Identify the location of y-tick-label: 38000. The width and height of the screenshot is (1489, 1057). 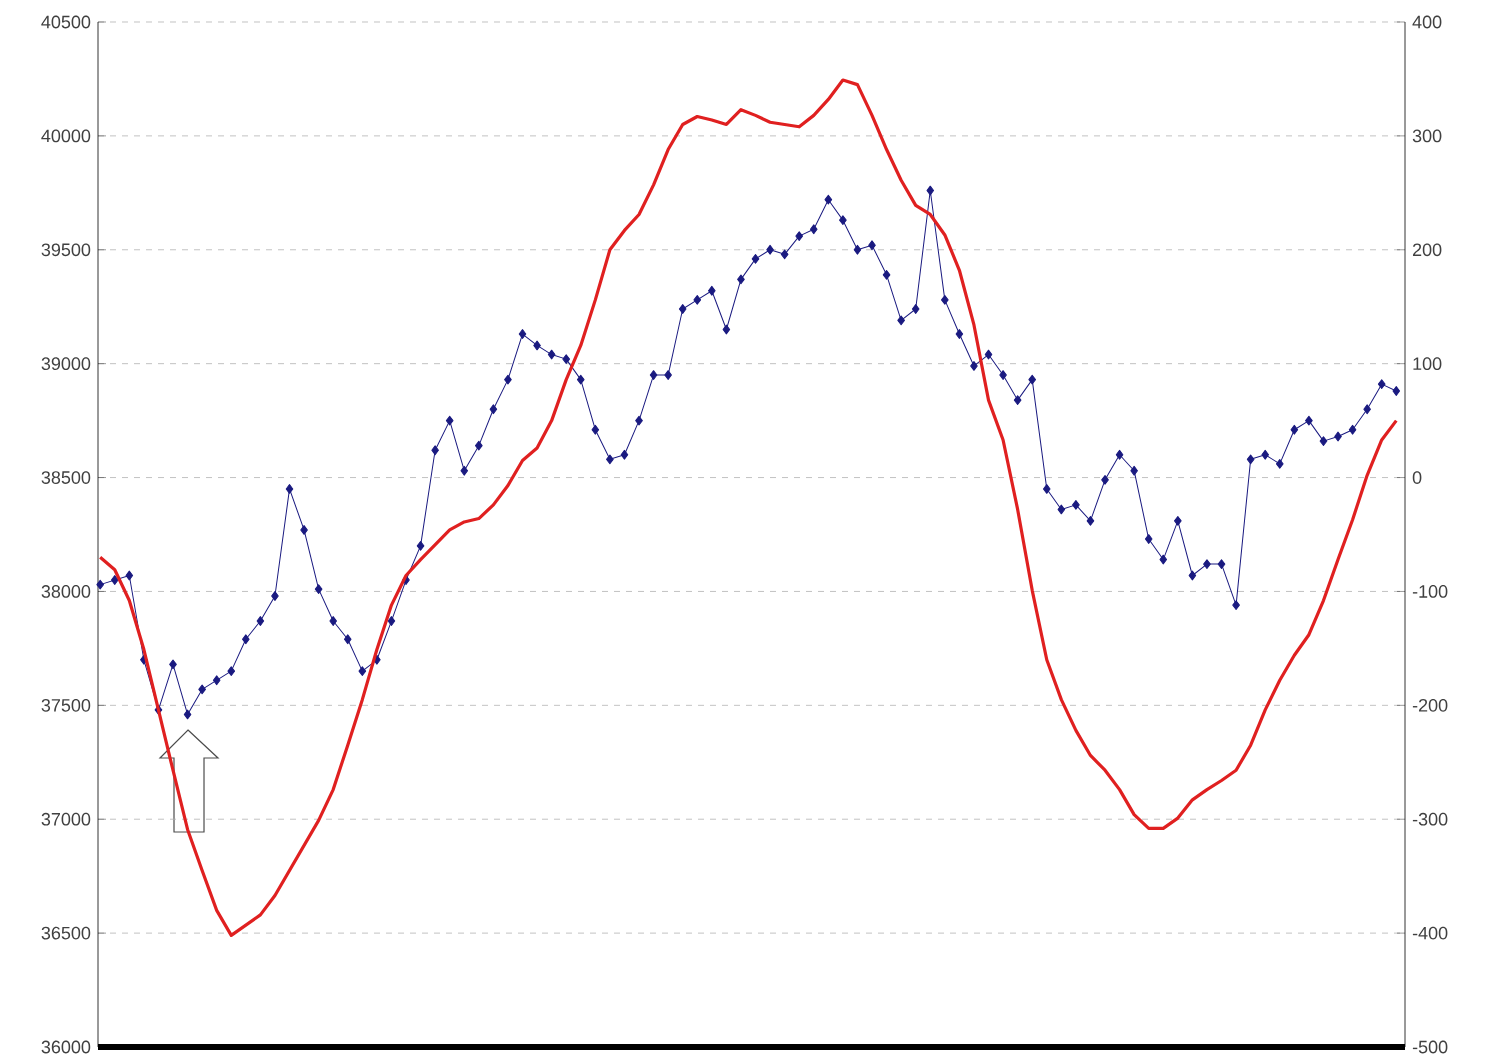
(66, 591).